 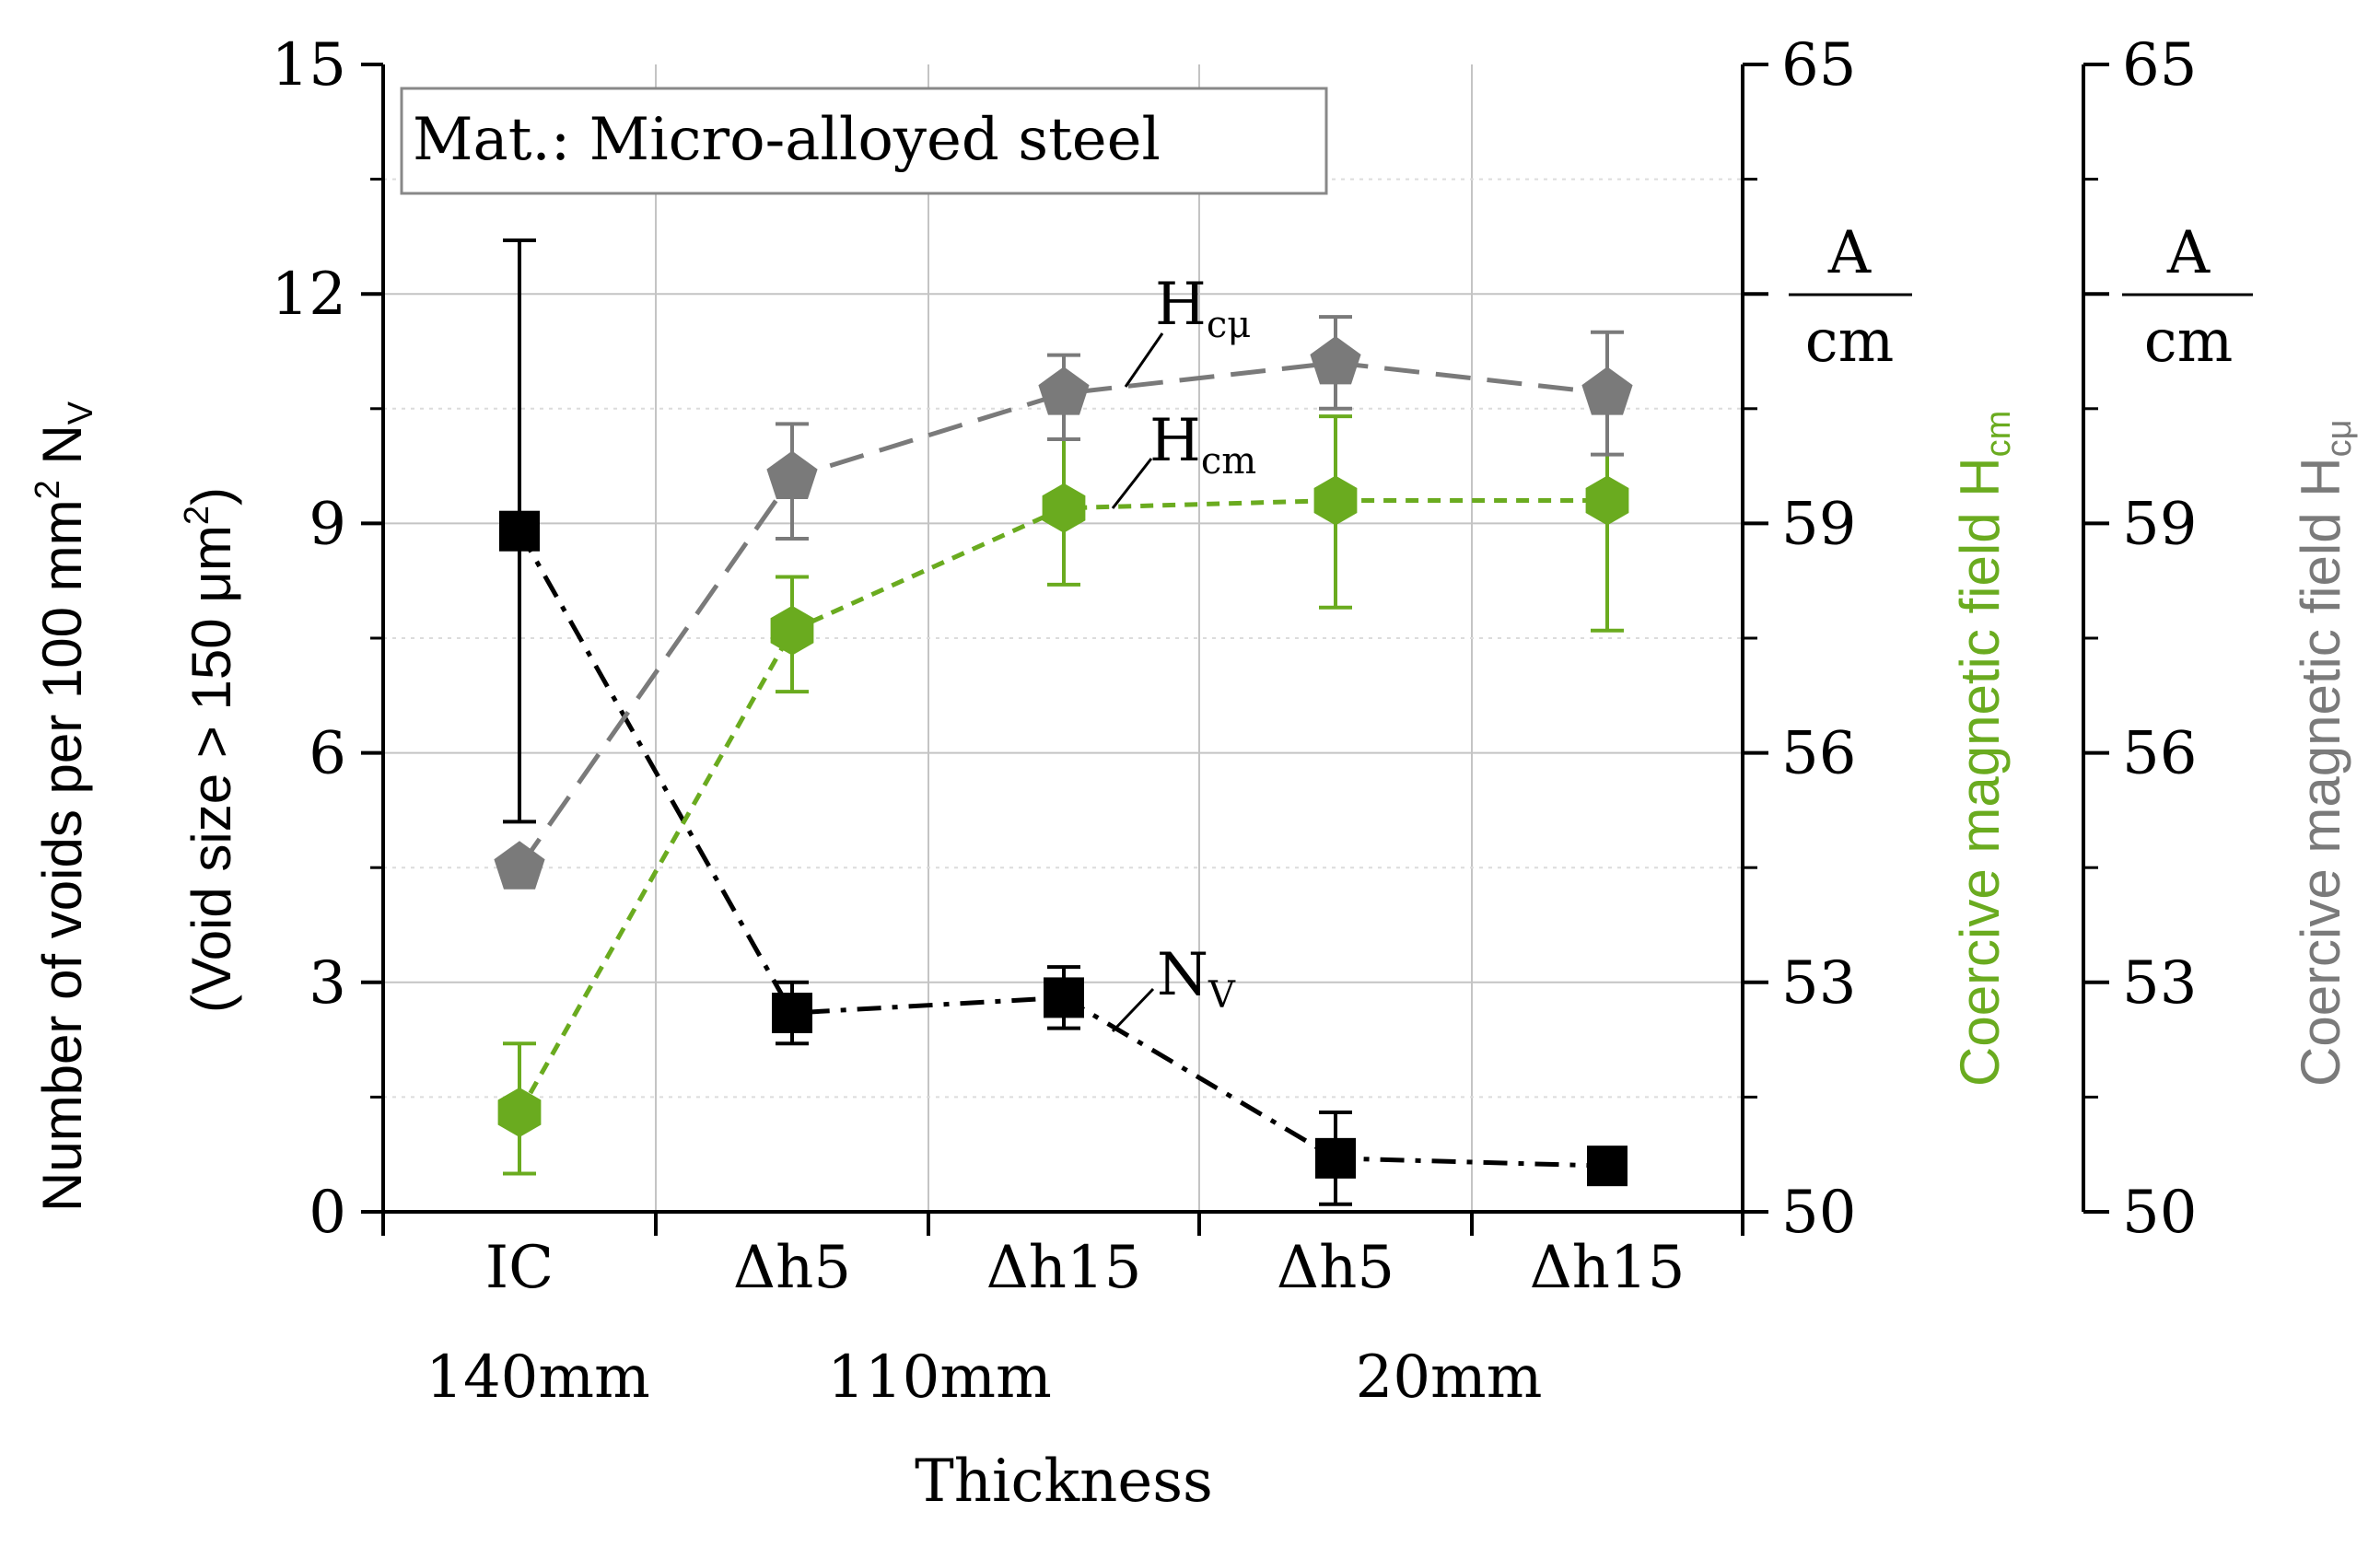 I want to click on y-left-label2-end: ), so click(x=211, y=496).